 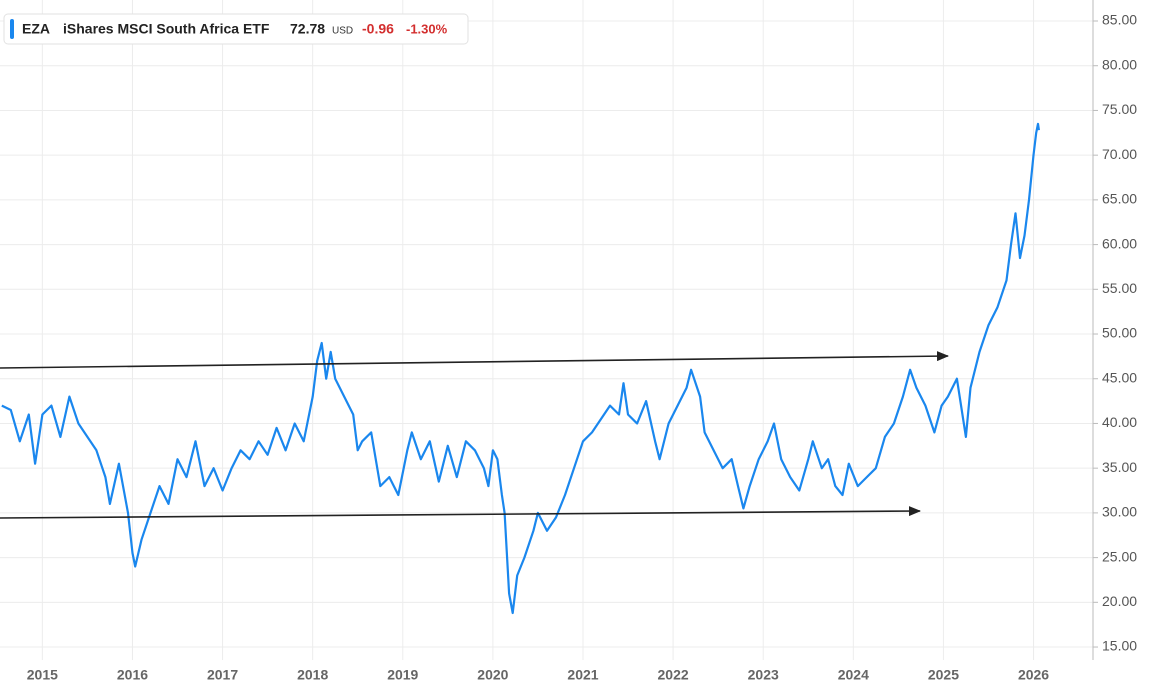 I want to click on x-tick-label: 2026, so click(x=1033, y=675).